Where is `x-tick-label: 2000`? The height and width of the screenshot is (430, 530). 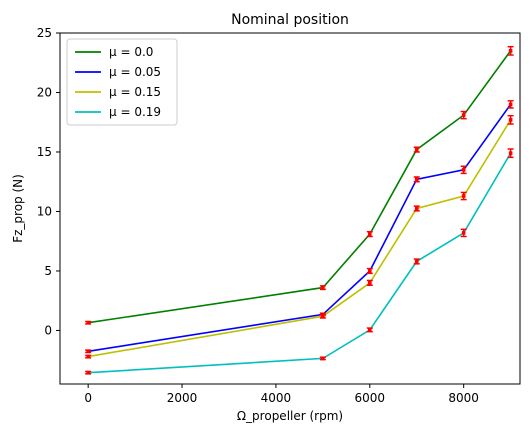
x-tick-label: 2000 is located at coordinates (182, 398).